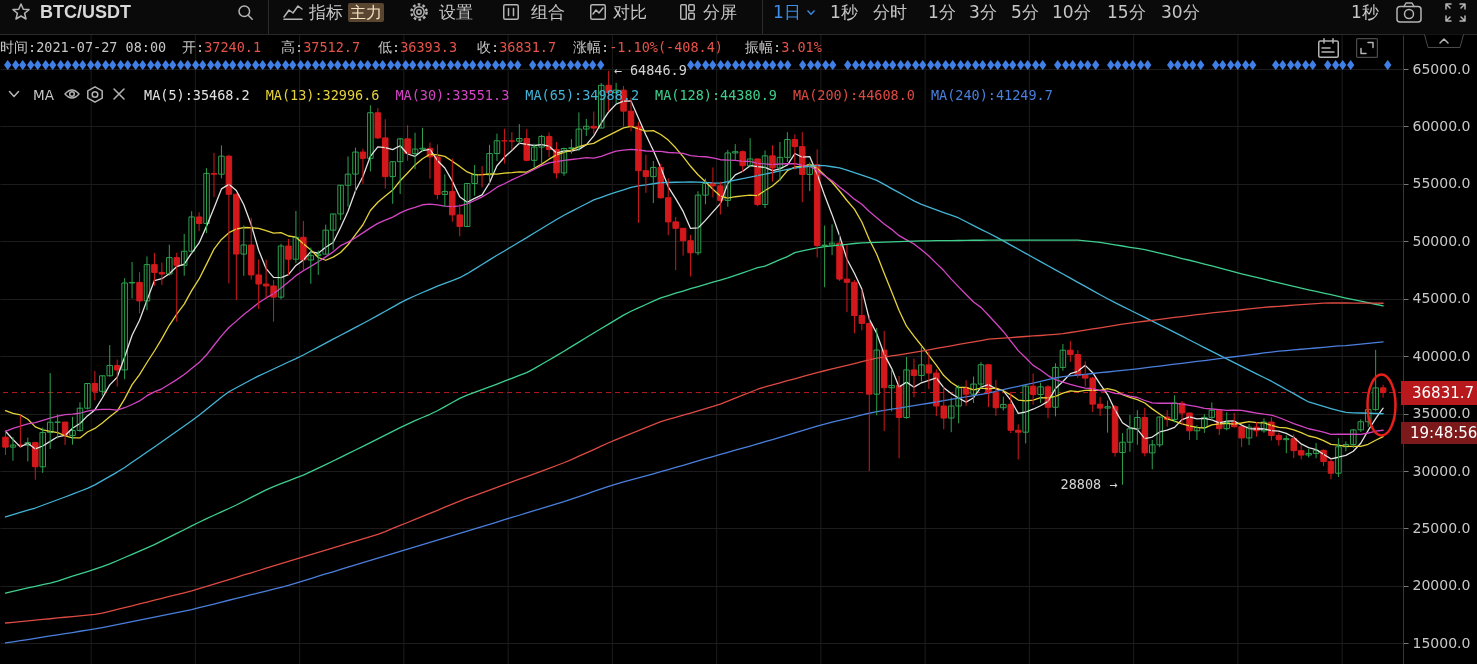 Image resolution: width=1477 pixels, height=664 pixels. Describe the element at coordinates (1439, 432) in the screenshot. I see `text: 19:48:56` at that location.